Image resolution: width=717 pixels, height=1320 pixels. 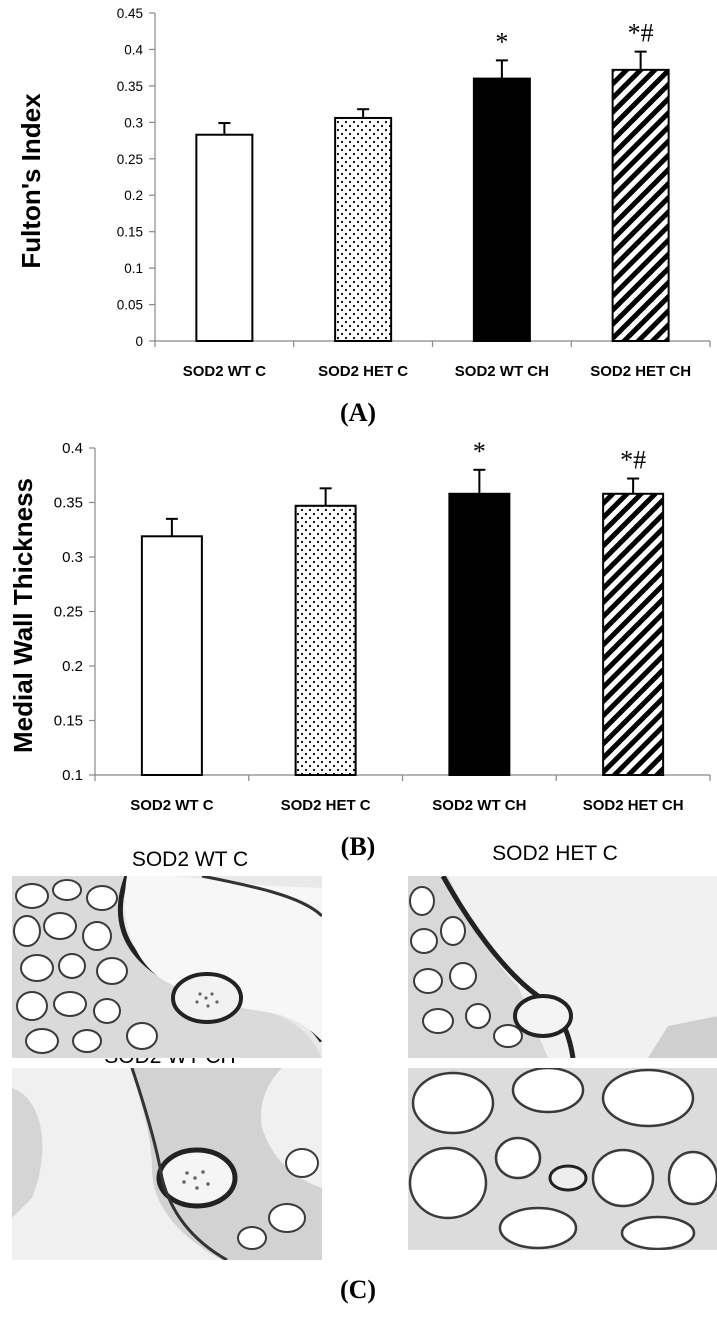 I want to click on y-axis-title: Medial Wall Thickness, so click(x=23, y=615).